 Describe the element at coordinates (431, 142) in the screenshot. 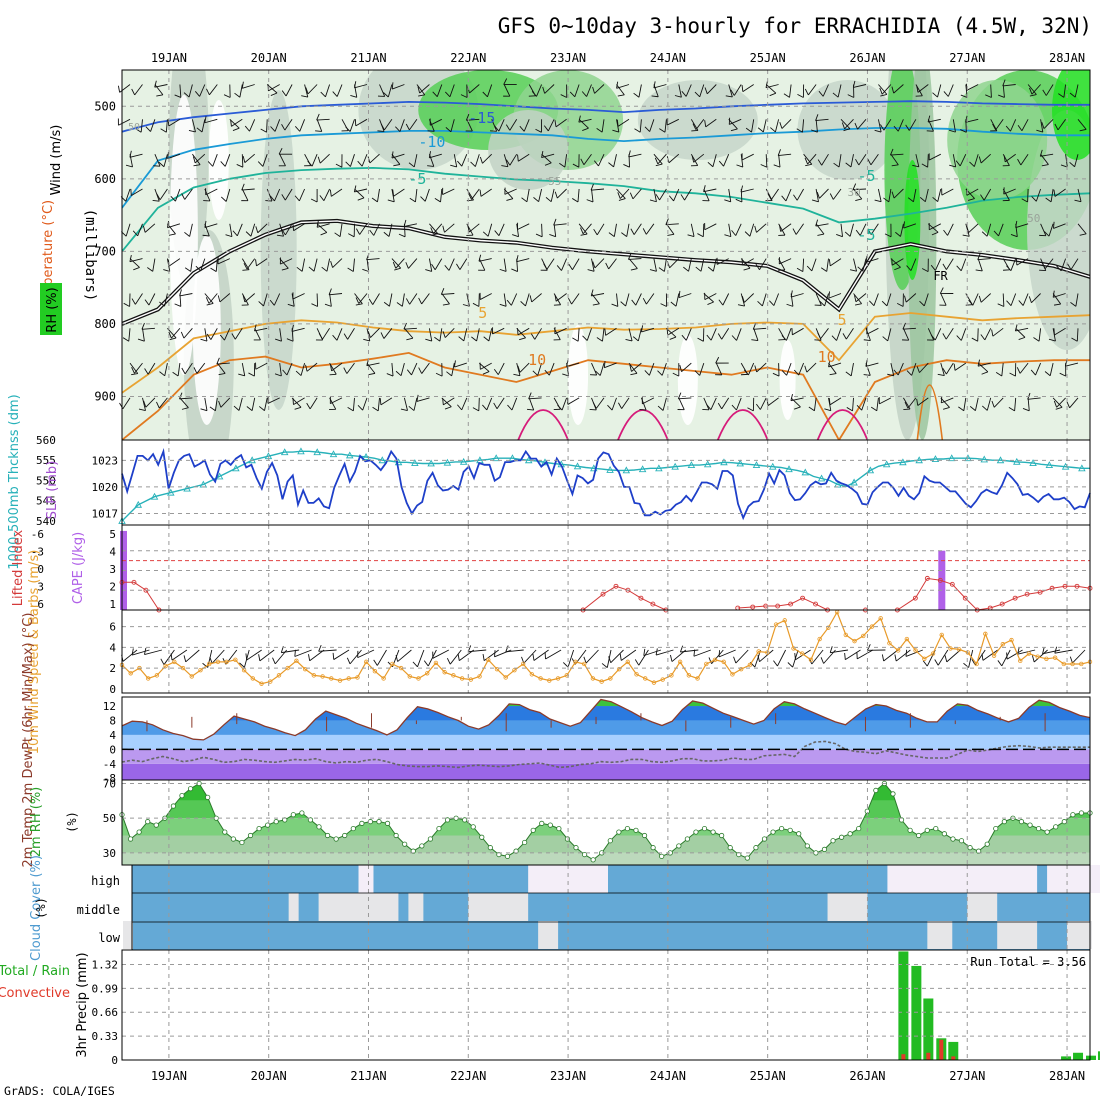

I see `contour-label: -10` at that location.